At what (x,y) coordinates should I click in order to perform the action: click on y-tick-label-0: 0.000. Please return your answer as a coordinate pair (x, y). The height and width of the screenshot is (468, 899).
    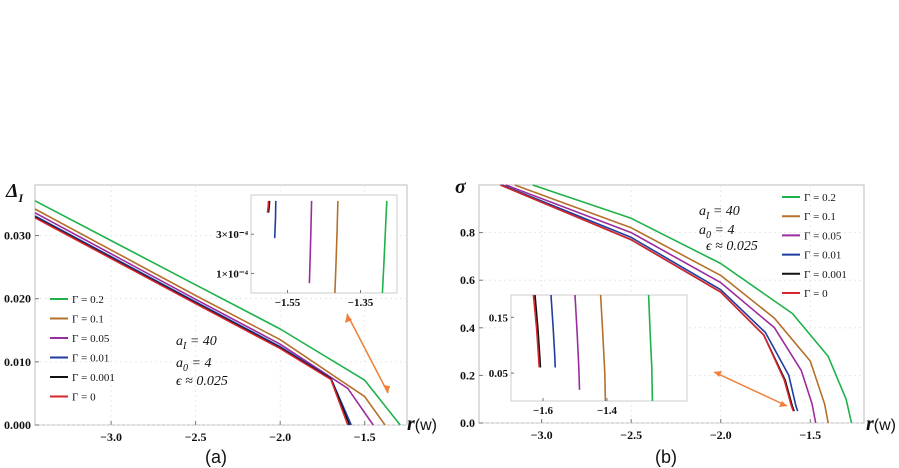
    Looking at the image, I should click on (17, 425).